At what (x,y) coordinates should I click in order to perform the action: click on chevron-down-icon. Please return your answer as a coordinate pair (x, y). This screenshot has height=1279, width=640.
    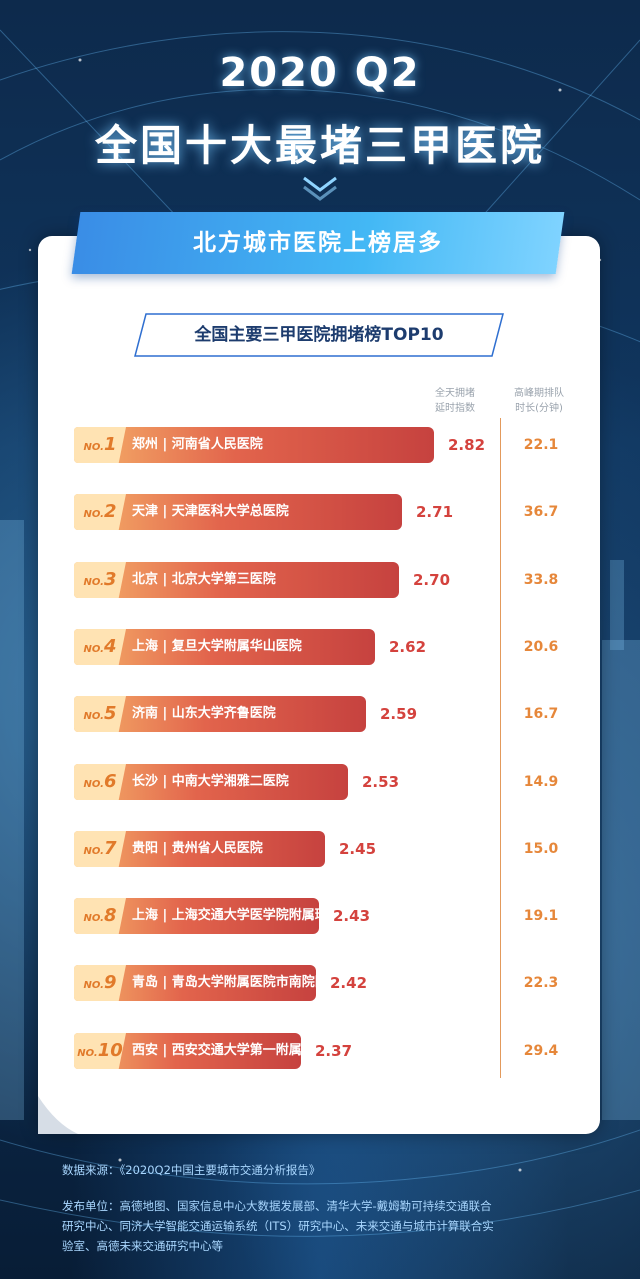
    Looking at the image, I should click on (320, 188).